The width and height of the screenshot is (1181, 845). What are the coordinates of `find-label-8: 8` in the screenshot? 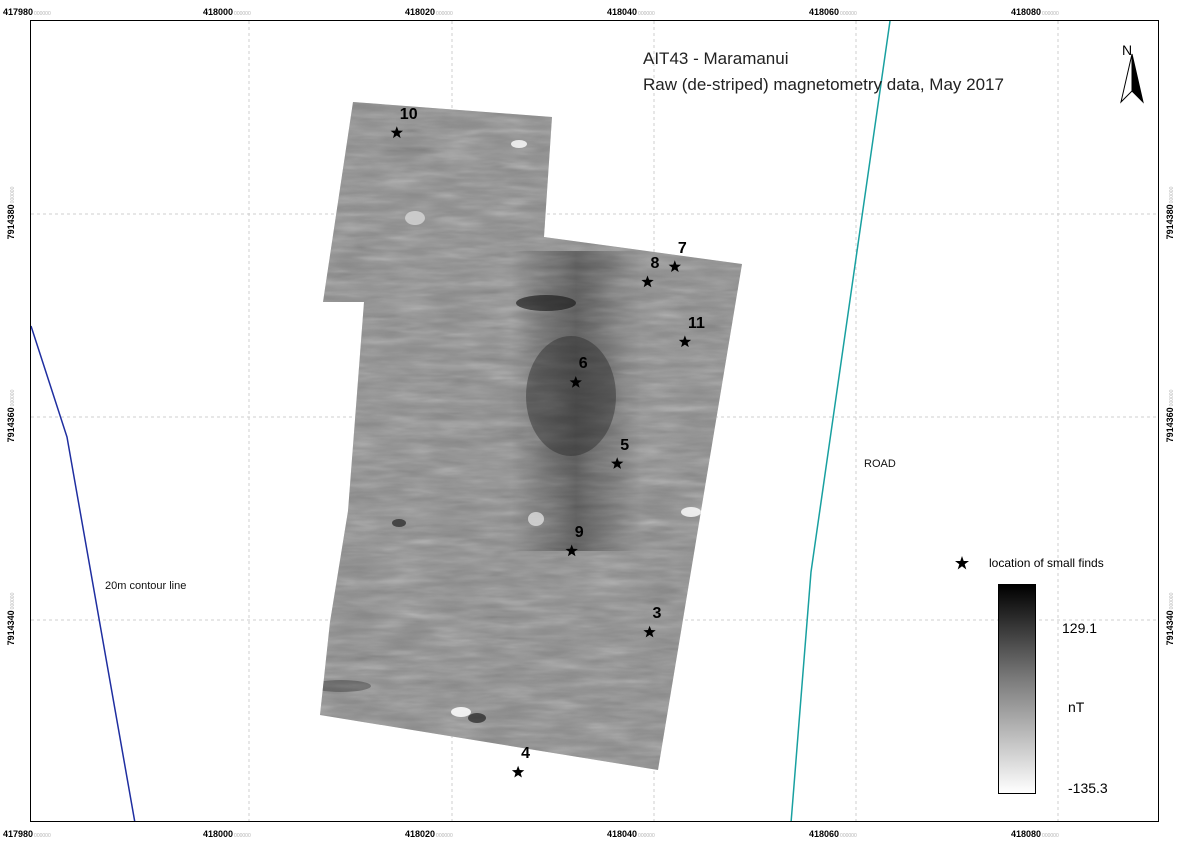 It's located at (655, 263).